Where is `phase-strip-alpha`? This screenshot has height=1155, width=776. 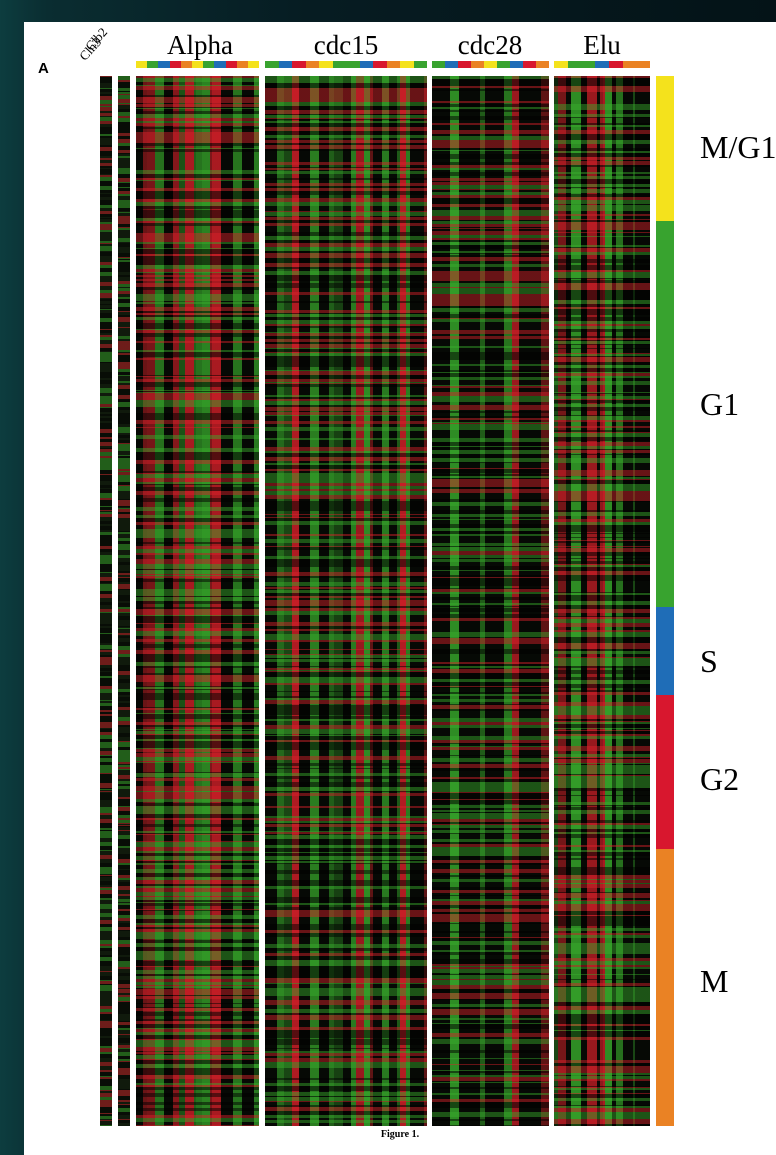 phase-strip-alpha is located at coordinates (198, 64).